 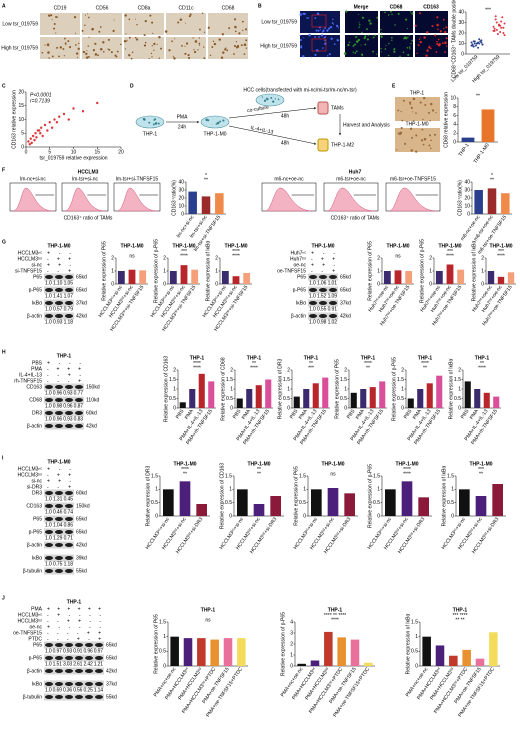 I want to click on x-tick-label: 15, so click(x=97, y=152).